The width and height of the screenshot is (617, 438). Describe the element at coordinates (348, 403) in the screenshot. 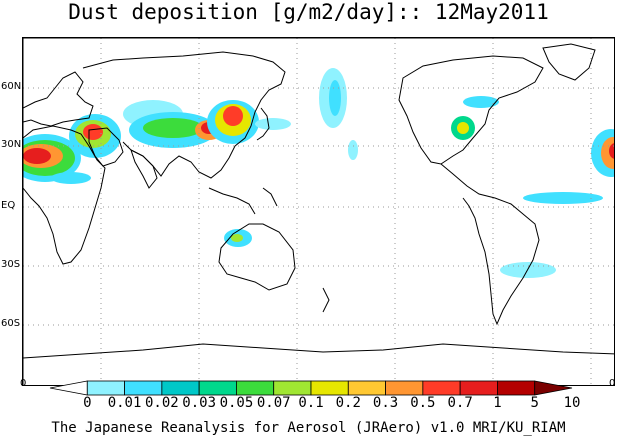

I see `legend-label: 0.2` at that location.